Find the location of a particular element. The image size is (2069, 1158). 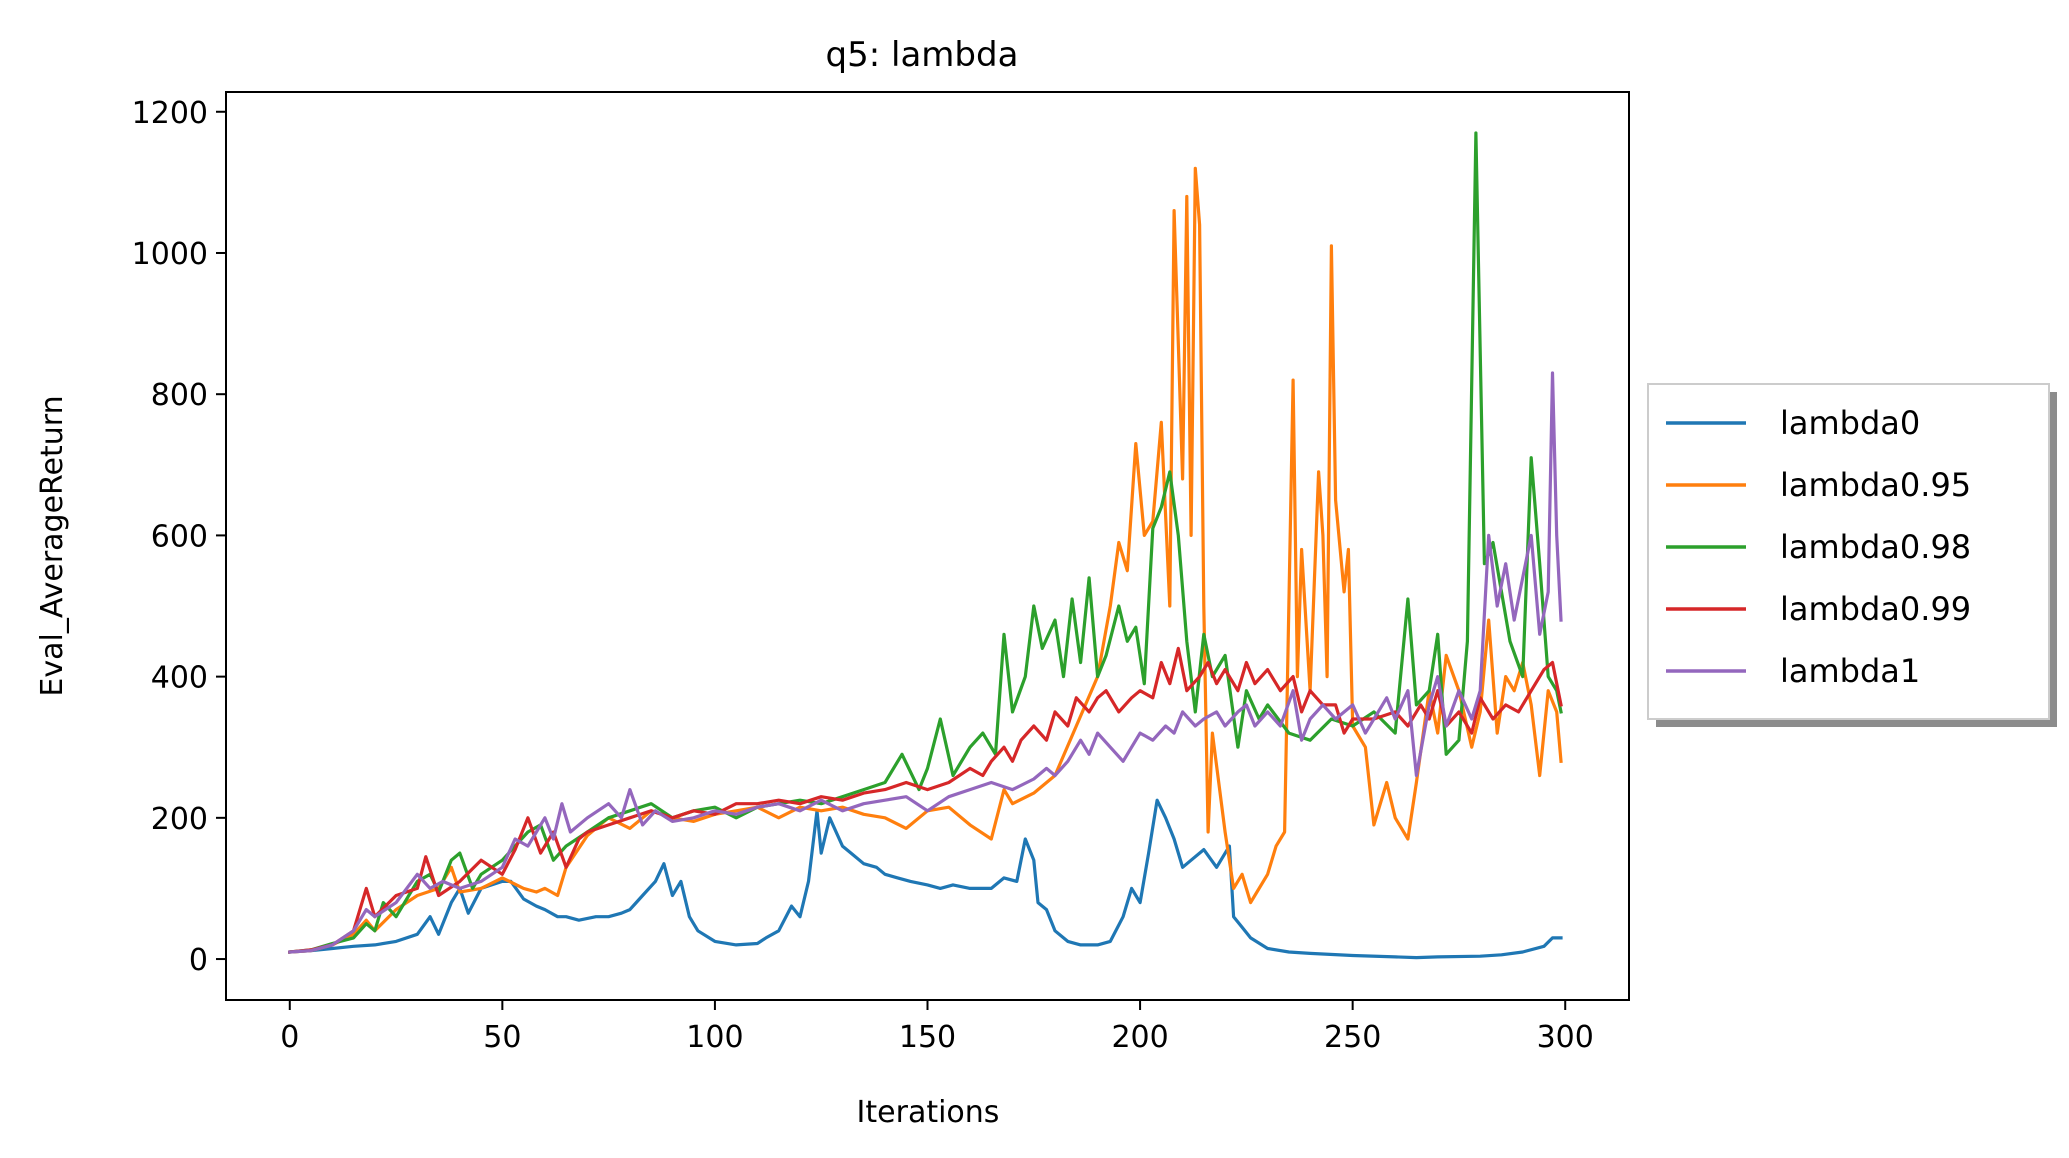

y-tick-label: 1200 is located at coordinates (170, 113).